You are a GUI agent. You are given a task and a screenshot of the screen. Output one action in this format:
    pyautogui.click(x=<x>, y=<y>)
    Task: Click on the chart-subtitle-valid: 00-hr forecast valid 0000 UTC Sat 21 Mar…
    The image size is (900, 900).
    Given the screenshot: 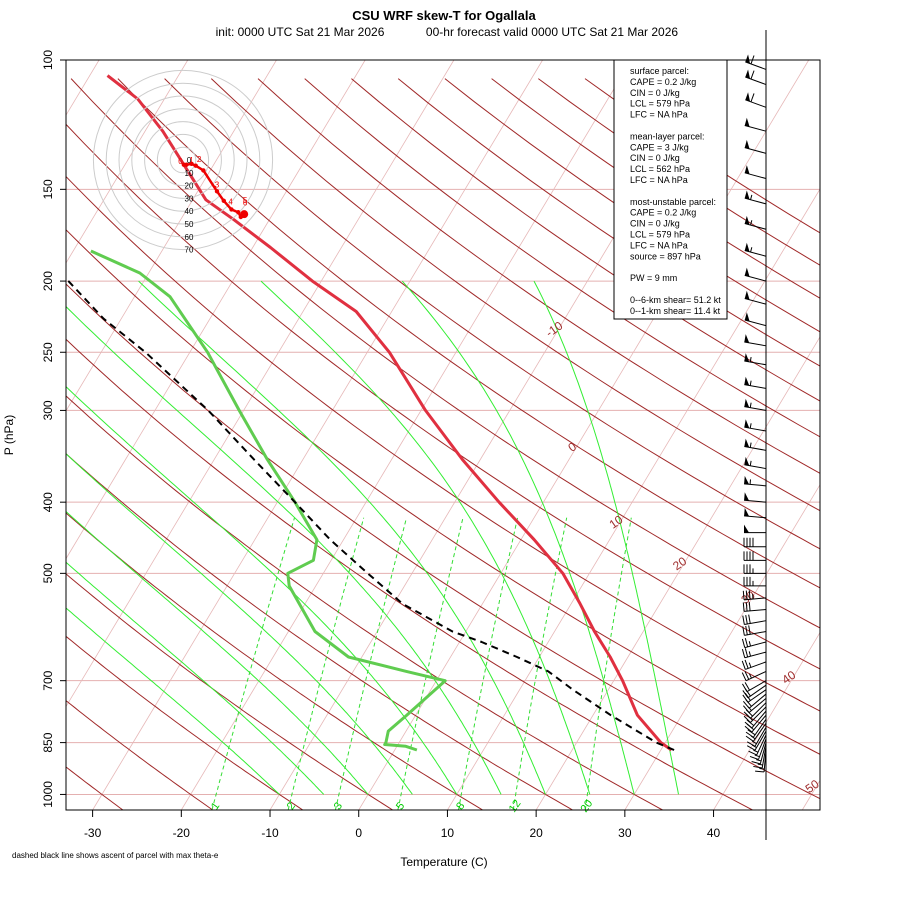 What is the action you would take?
    pyautogui.click(x=552, y=32)
    